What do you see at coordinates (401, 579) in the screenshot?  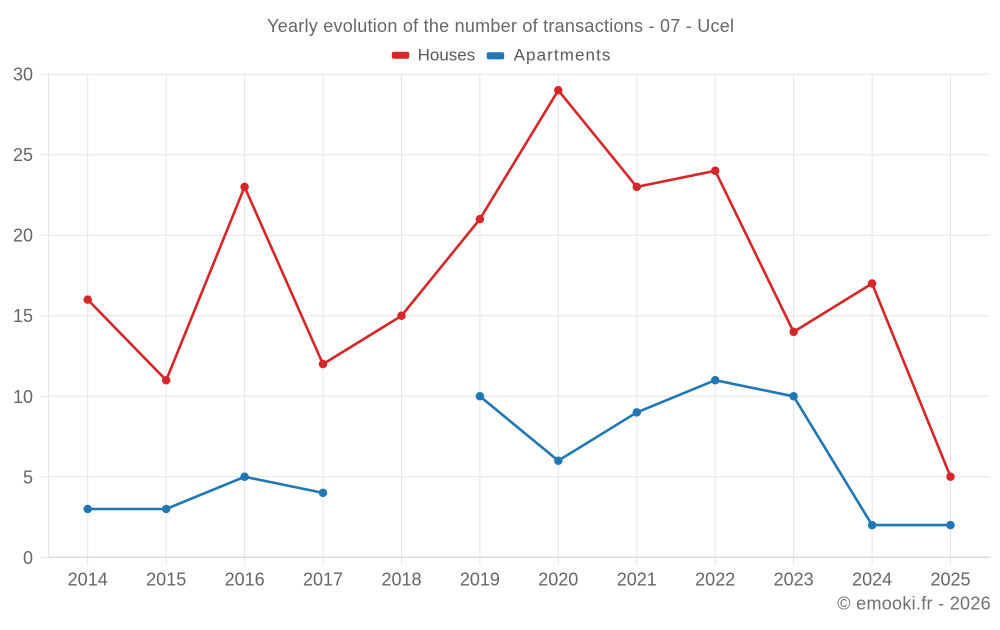 I see `svg-text: 2018` at bounding box center [401, 579].